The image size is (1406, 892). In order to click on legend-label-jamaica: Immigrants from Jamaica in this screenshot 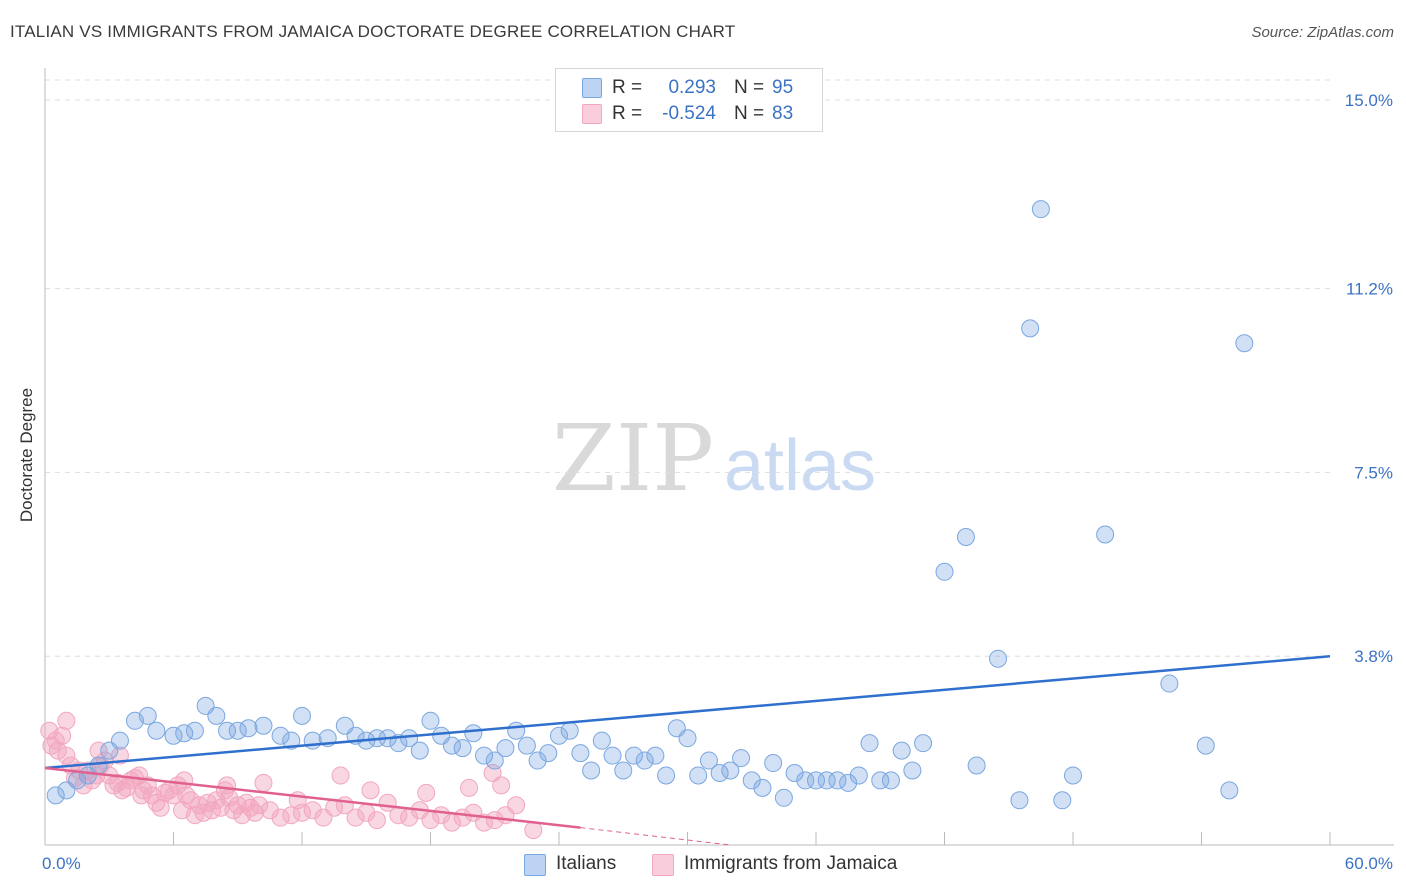, I will do `click(791, 863)`.